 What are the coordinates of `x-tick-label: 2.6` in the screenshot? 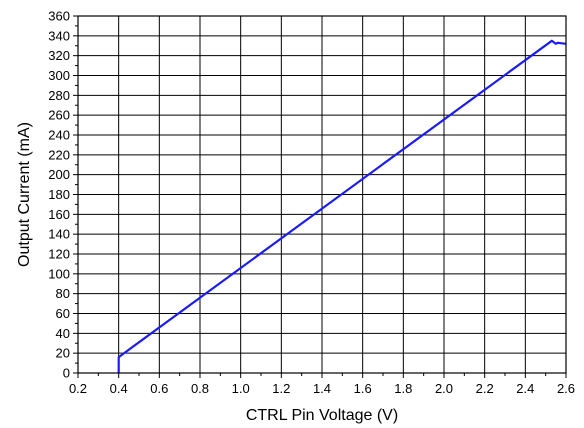 It's located at (566, 388).